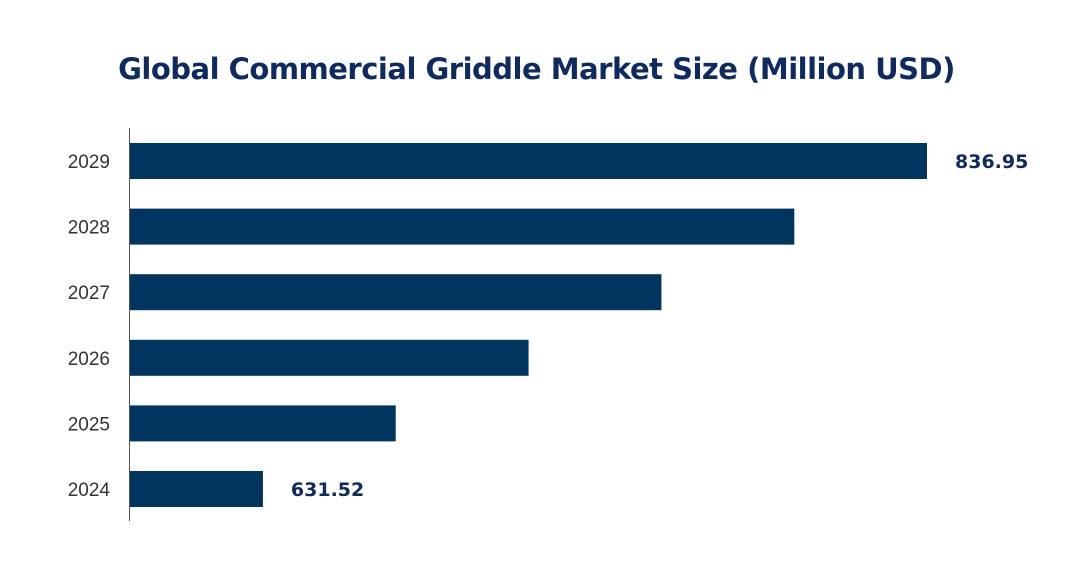  What do you see at coordinates (89, 424) in the screenshot?
I see `y-tick-label-2025: 2025` at bounding box center [89, 424].